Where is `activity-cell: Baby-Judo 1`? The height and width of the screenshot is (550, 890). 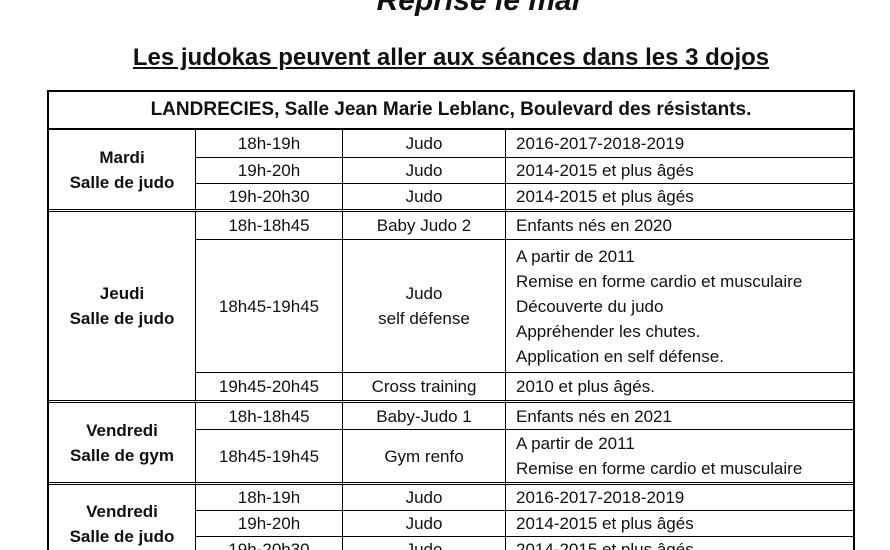
activity-cell: Baby-Judo 1 is located at coordinates (423, 414).